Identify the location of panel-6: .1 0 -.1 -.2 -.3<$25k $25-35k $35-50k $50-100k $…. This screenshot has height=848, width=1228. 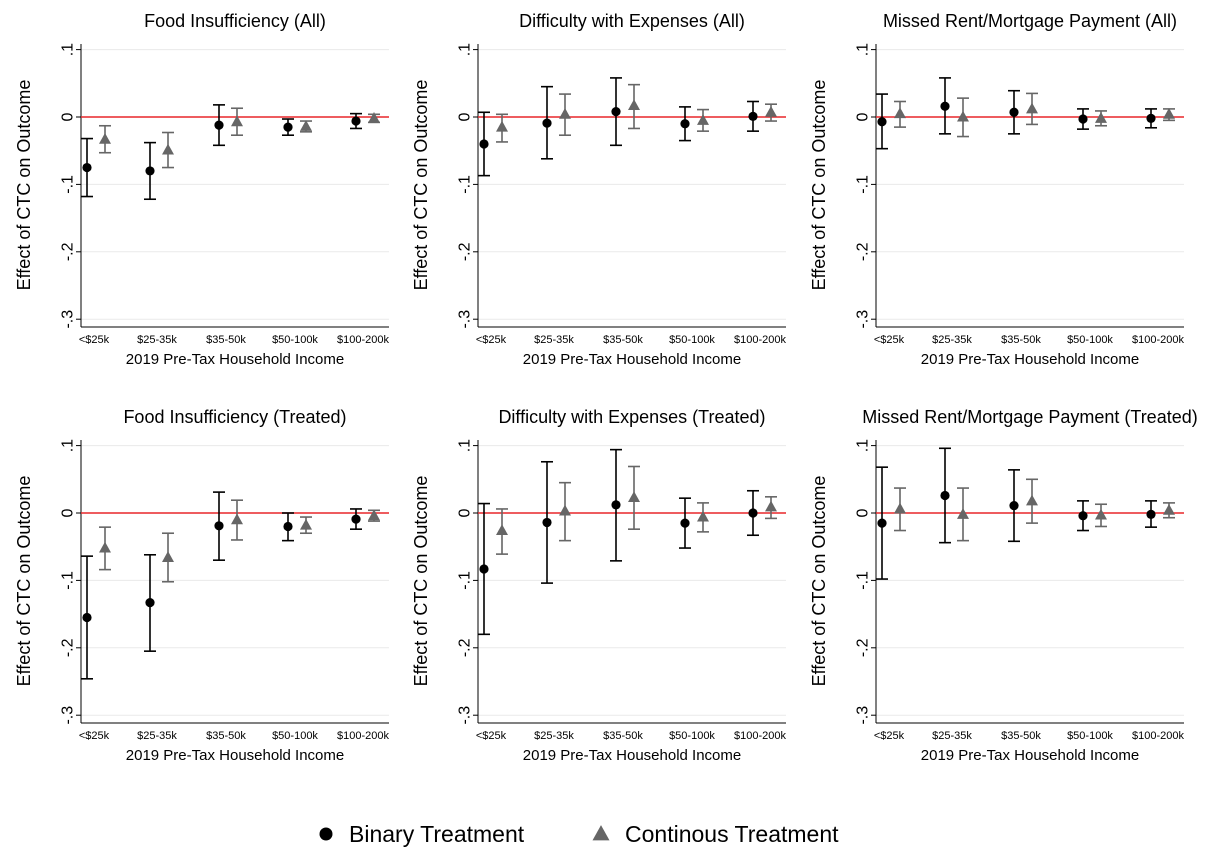
(1003, 585).